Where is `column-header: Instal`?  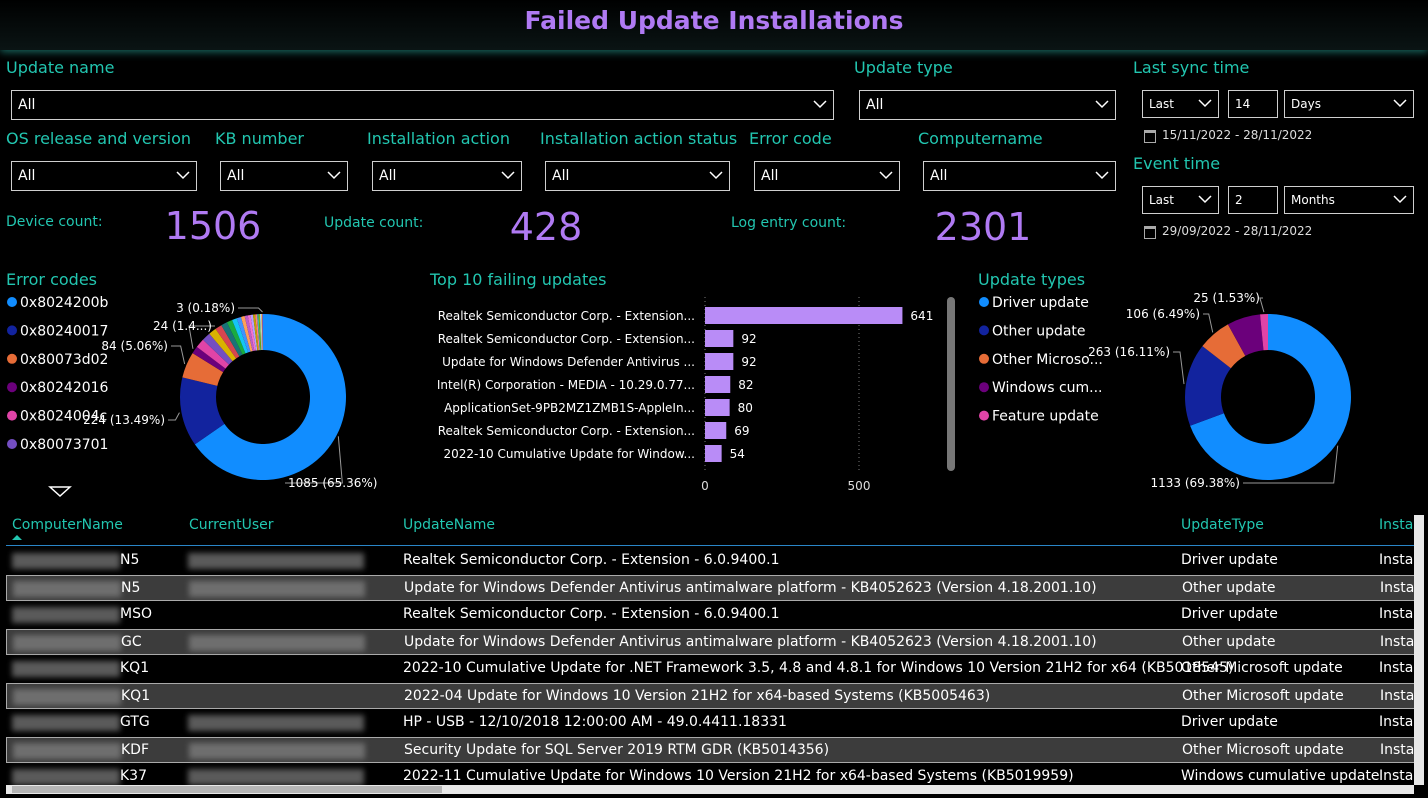 column-header: Instal is located at coordinates (1398, 525).